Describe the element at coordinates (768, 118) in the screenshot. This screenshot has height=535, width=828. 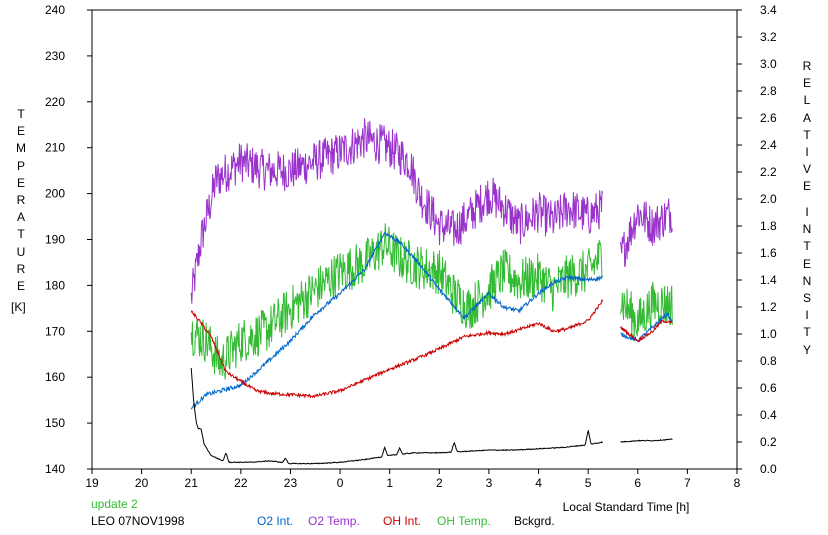
I see `y-right-tick-label: 2.6` at that location.